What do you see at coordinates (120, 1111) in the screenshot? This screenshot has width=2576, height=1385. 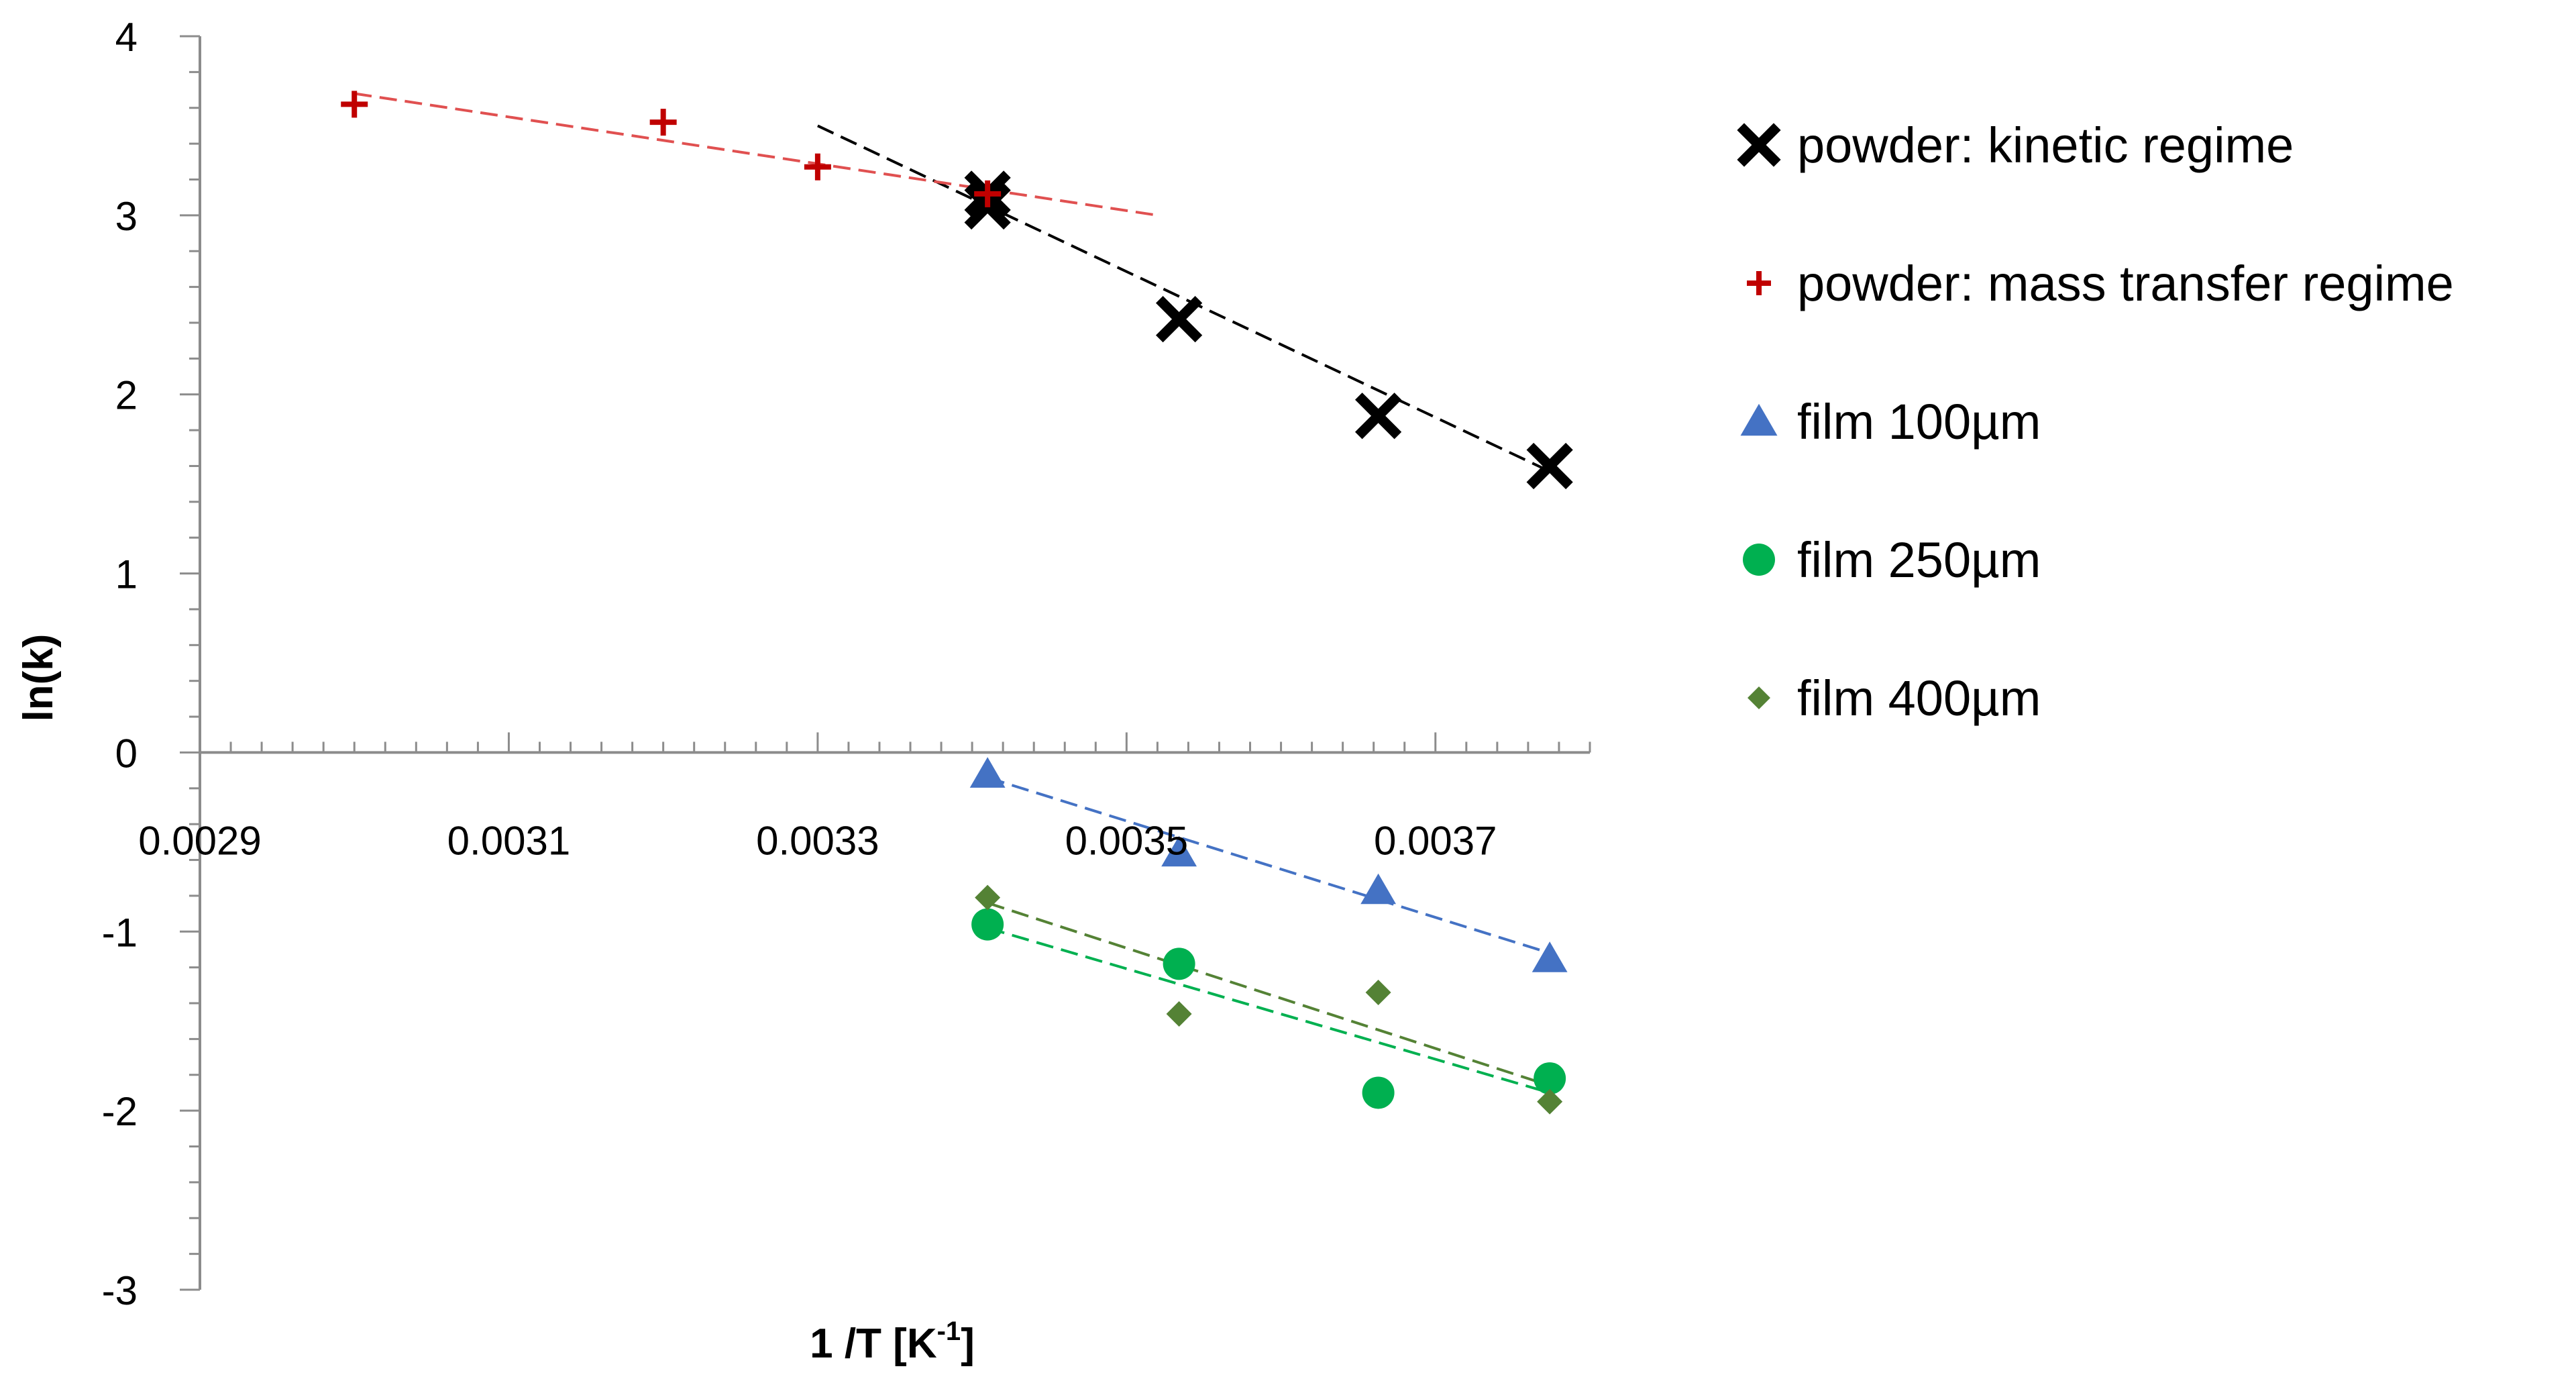 I see `y-tick-label: -2` at bounding box center [120, 1111].